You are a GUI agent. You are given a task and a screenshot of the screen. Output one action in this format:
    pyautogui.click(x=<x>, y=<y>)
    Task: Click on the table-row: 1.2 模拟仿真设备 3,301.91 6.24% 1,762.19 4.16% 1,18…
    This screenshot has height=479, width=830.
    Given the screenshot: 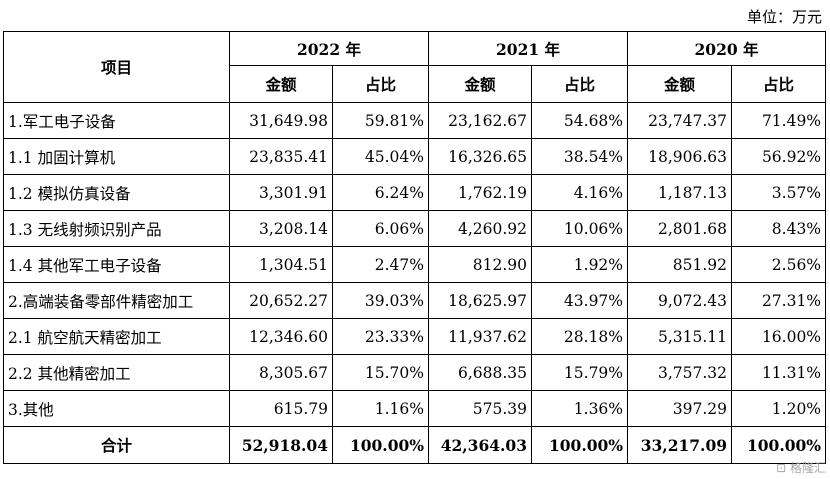 What is the action you would take?
    pyautogui.click(x=415, y=192)
    